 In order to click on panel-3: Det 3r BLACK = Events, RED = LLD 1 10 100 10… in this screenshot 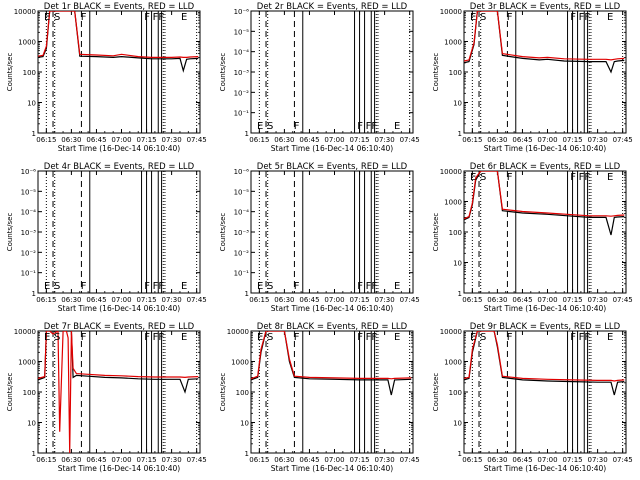, I will do `click(532, 77)`.